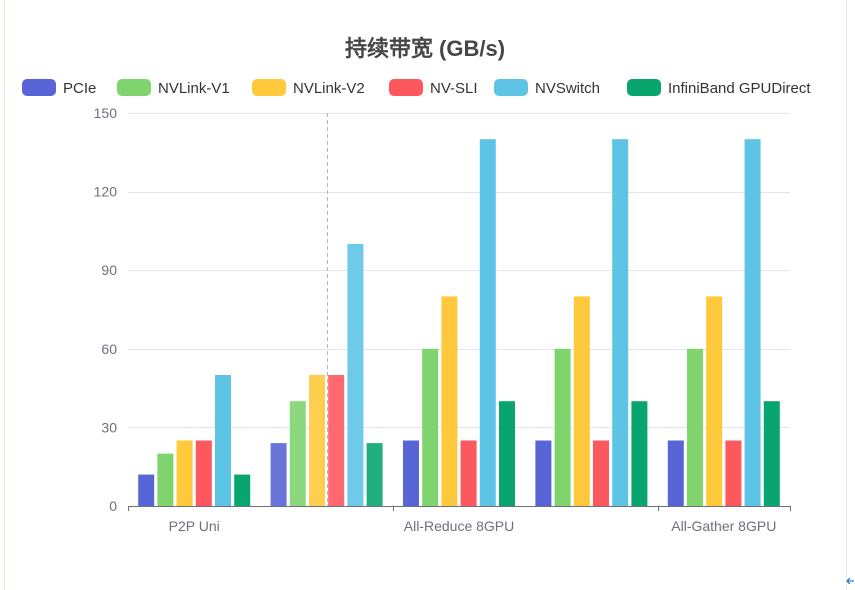 This screenshot has height=590, width=855. I want to click on series-infiniband-gpudirect, so click(507, 453).